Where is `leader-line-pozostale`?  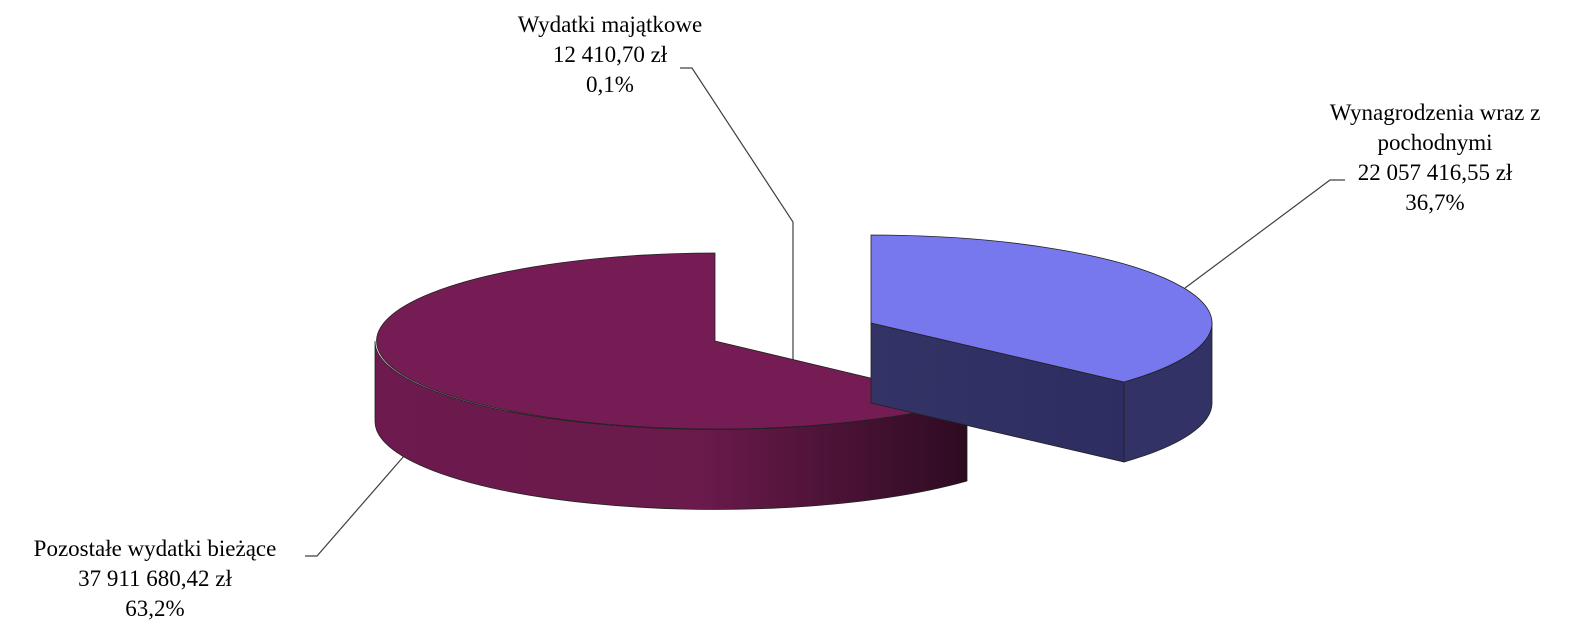
leader-line-pozostale is located at coordinates (355, 506).